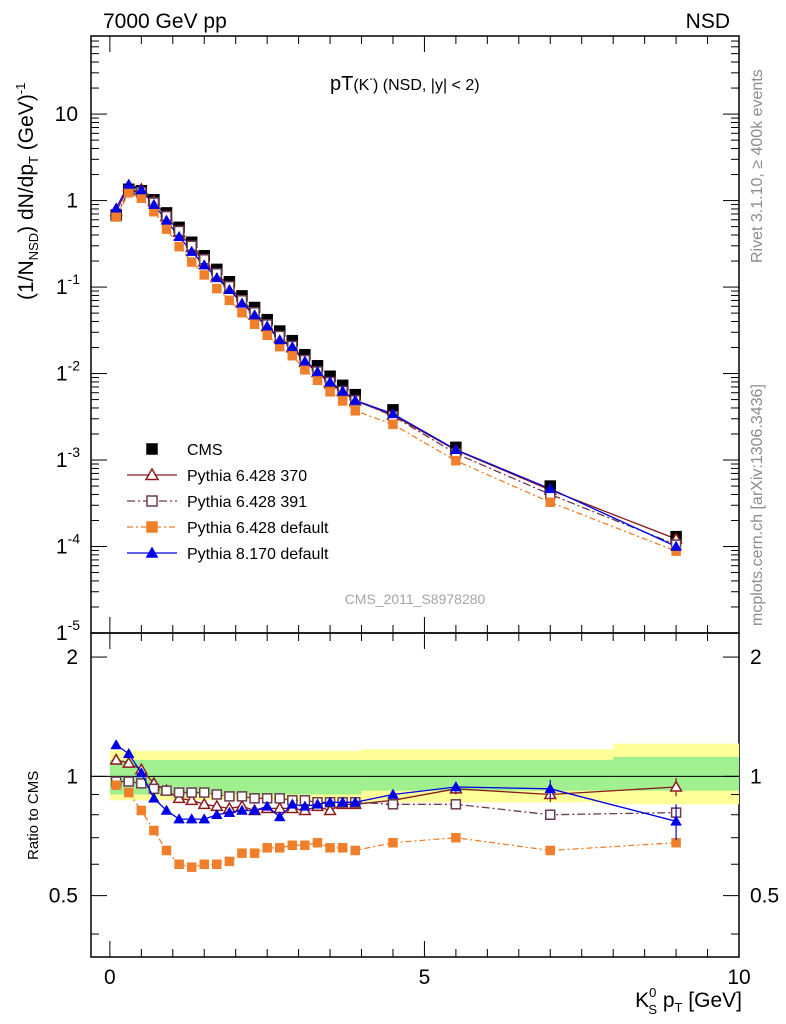 The image size is (786, 1024). What do you see at coordinates (66, 114) in the screenshot?
I see `y-tick-label-main: 10` at bounding box center [66, 114].